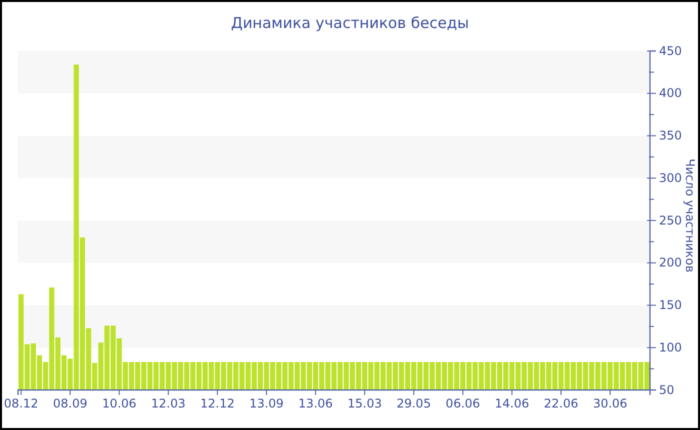  I want to click on x-tick-label: 13.06, so click(315, 403).